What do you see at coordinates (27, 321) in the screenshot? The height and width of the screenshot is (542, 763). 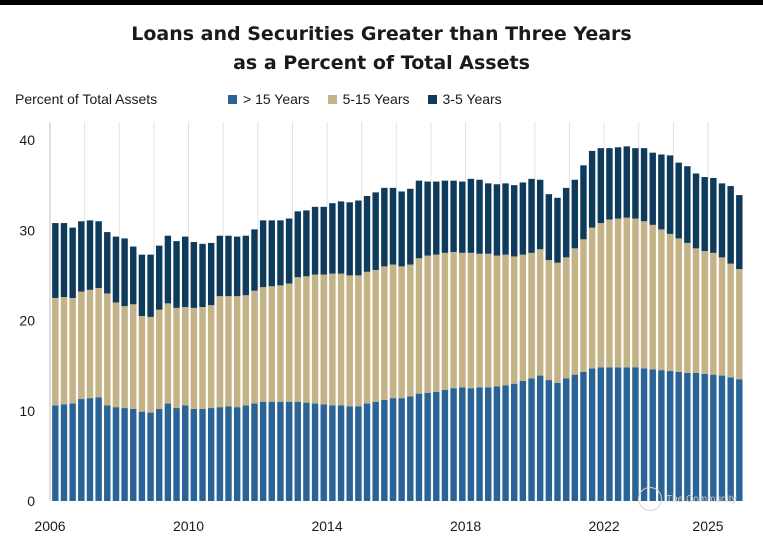 I see `y-tick-label: 20` at bounding box center [27, 321].